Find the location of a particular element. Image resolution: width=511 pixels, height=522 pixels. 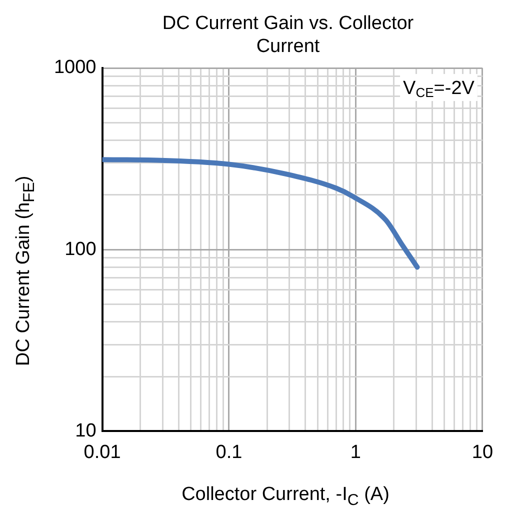

chart-title: DC Current Gain vs. Collector Current is located at coordinates (288, 35).